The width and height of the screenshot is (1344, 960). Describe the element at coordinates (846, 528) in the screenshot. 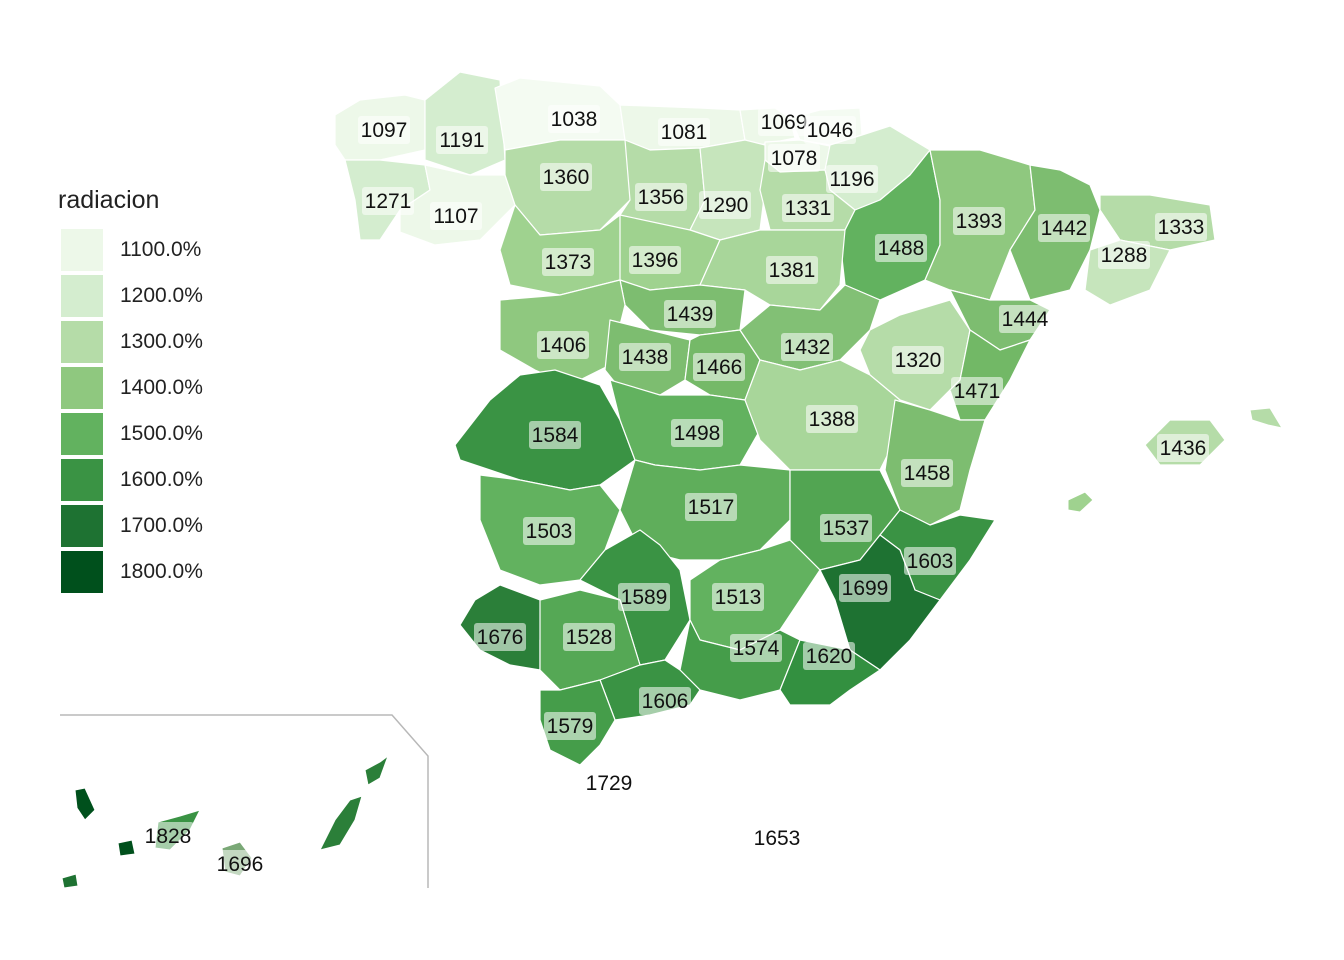

I see `province-label: 1537` at that location.